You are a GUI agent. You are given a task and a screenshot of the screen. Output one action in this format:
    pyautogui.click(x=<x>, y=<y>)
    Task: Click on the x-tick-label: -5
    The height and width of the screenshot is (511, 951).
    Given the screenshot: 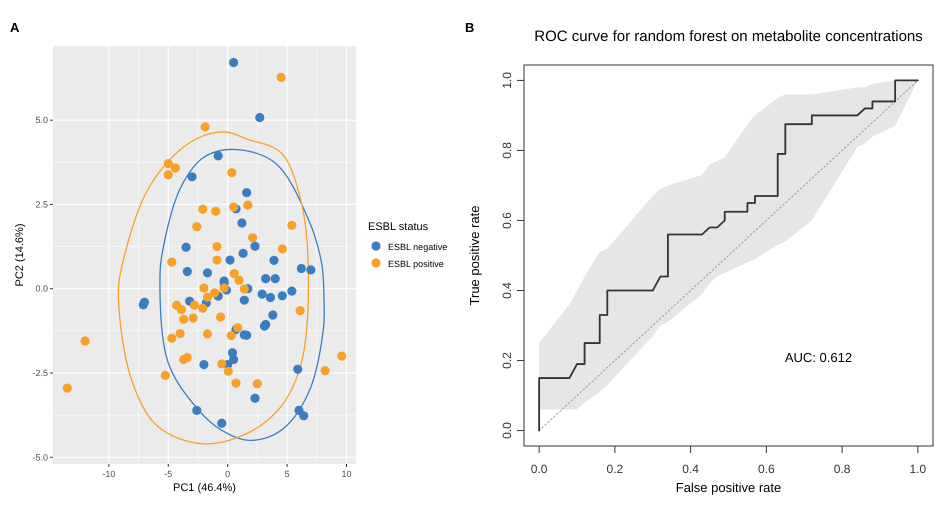 What is the action you would take?
    pyautogui.click(x=168, y=474)
    